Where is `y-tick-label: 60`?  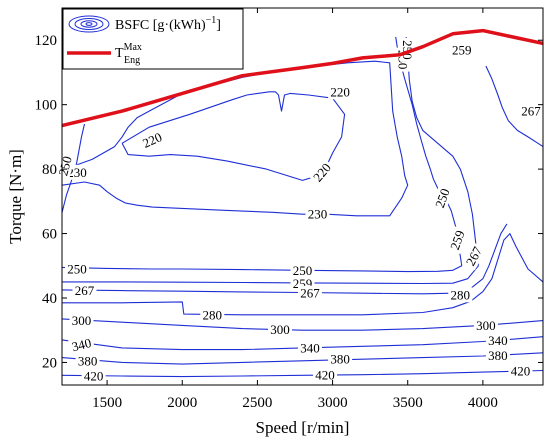
y-tick-label: 60 is located at coordinates (49, 235).